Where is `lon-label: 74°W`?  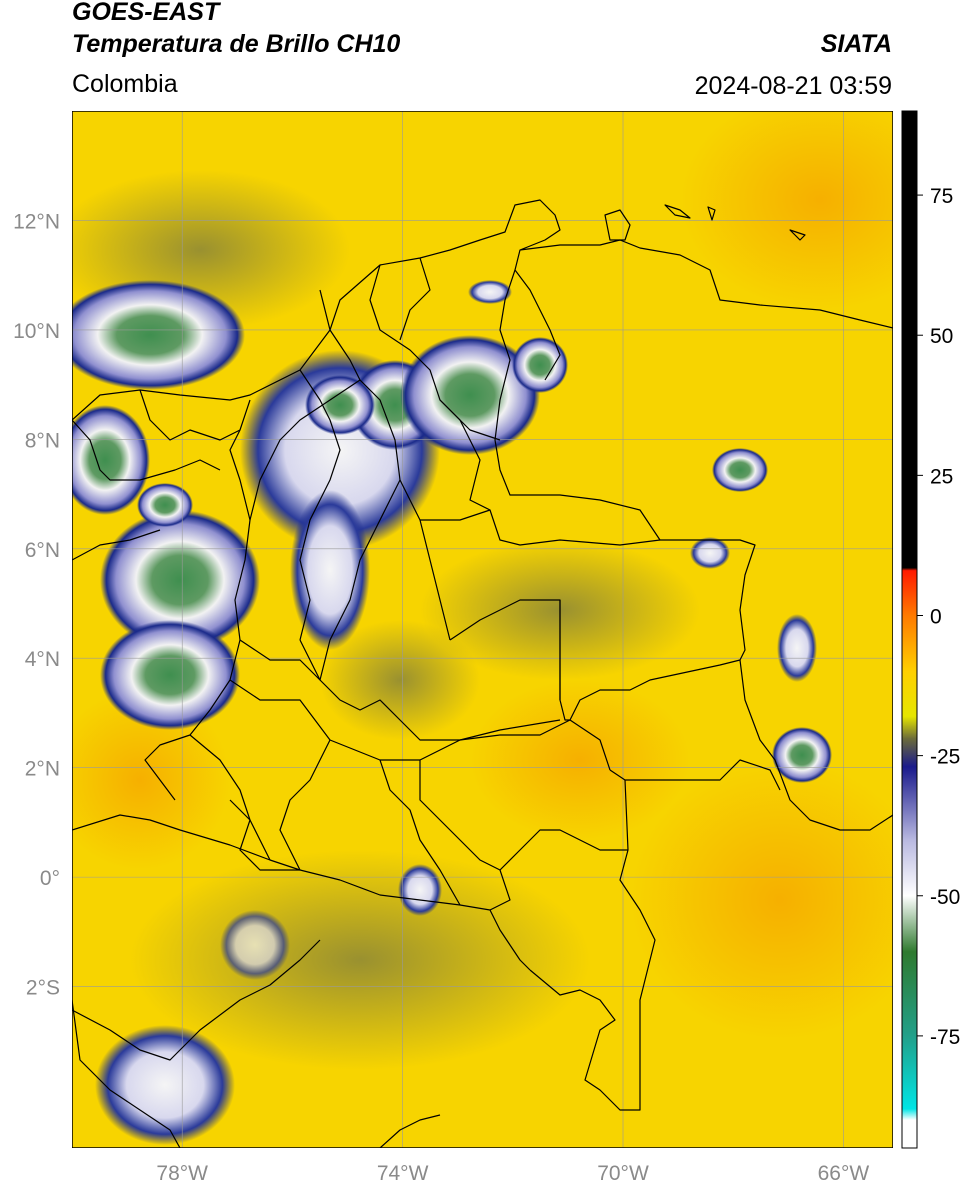
lon-label: 74°W is located at coordinates (403, 1173).